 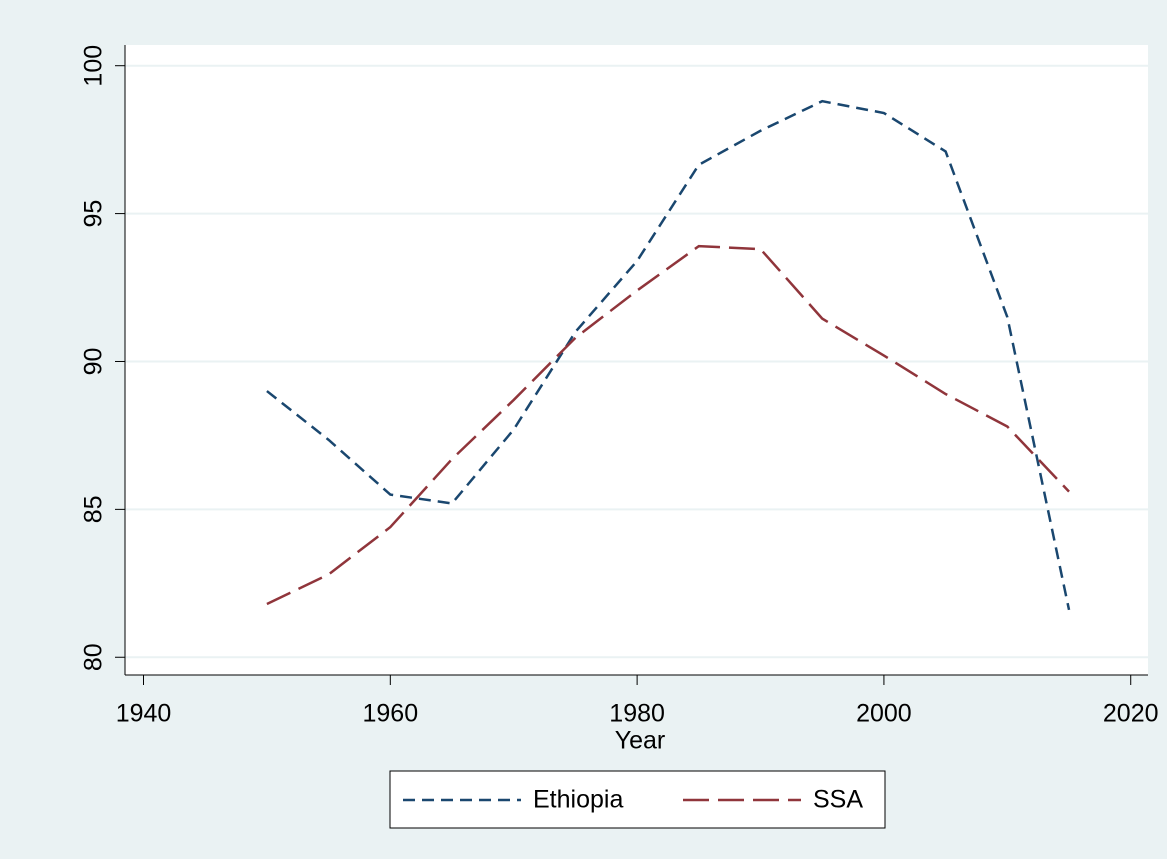 I want to click on x-tick-label: 2000, so click(x=884, y=714).